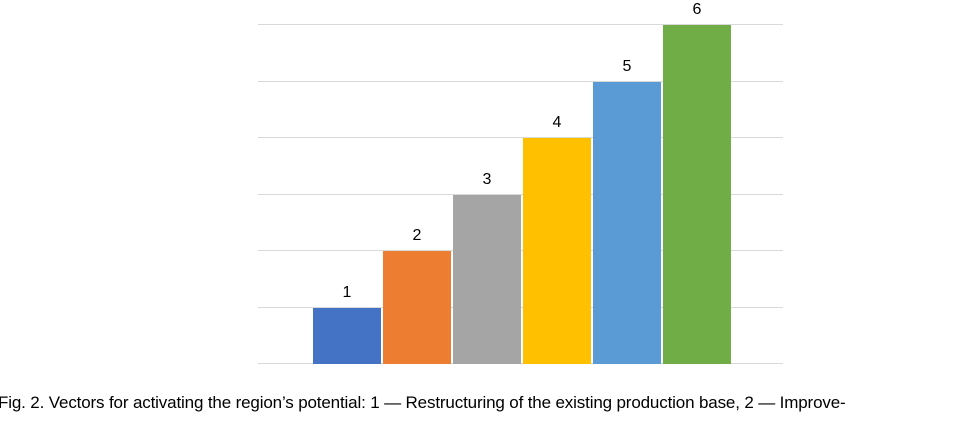 The width and height of the screenshot is (969, 422). I want to click on bar-data-label: 4, so click(557, 123).